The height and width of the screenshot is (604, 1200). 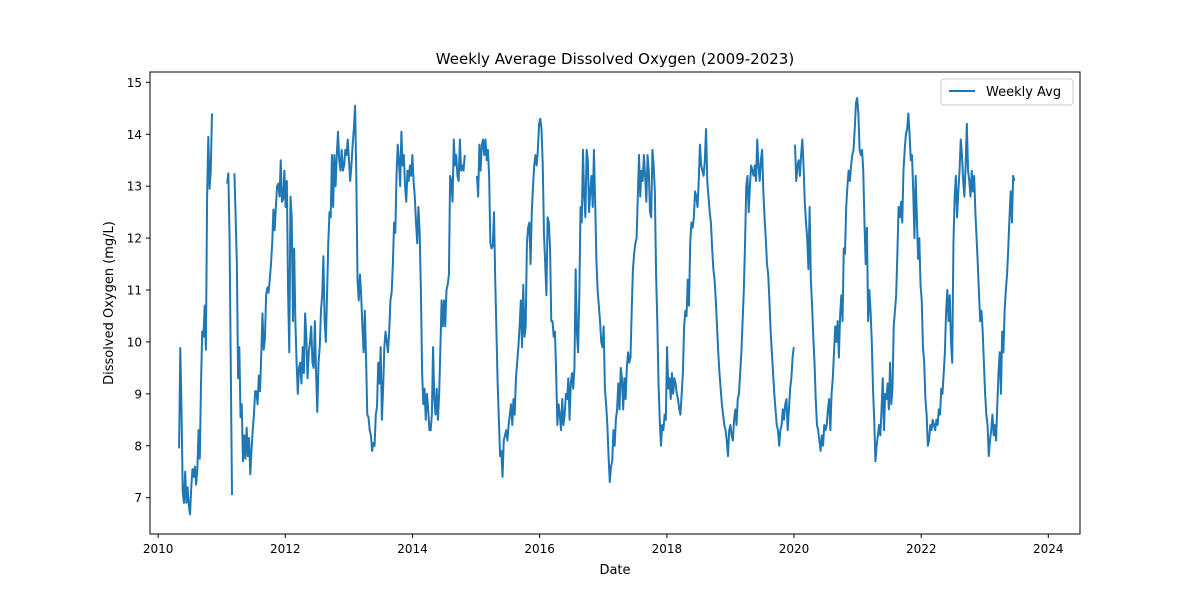 I want to click on x-tick-label-7: 2024, so click(x=1048, y=549).